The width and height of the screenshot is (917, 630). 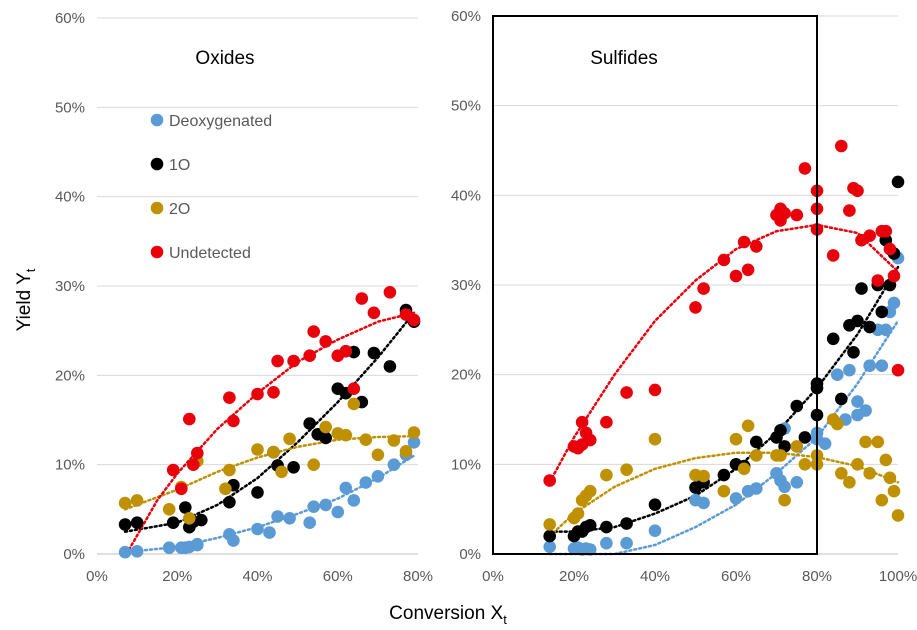 What do you see at coordinates (24, 301) in the screenshot?
I see `y-axis-label-main: Yield Y` at bounding box center [24, 301].